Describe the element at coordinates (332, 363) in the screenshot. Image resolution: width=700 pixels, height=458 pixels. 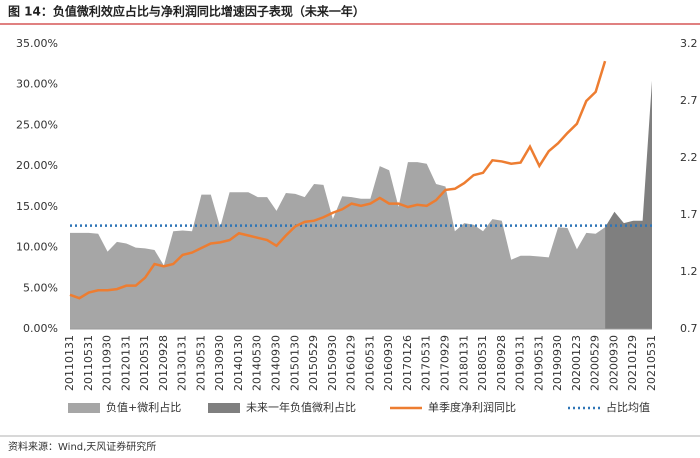
I see `x-tick-label: 20150930` at that location.